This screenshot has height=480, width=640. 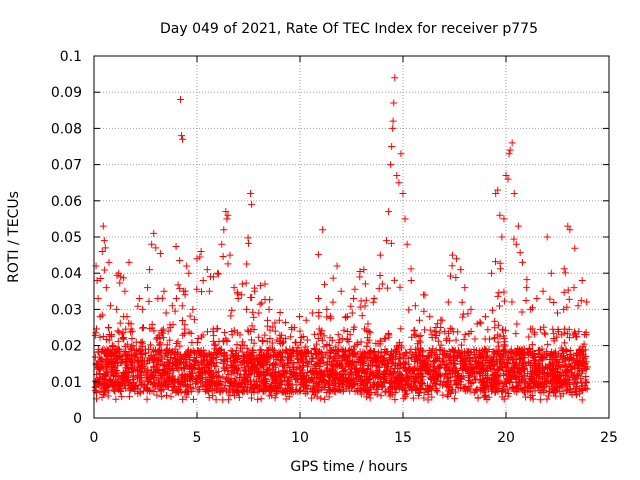 What do you see at coordinates (66, 238) in the screenshot?
I see `y-tick-label: 0.05` at bounding box center [66, 238].